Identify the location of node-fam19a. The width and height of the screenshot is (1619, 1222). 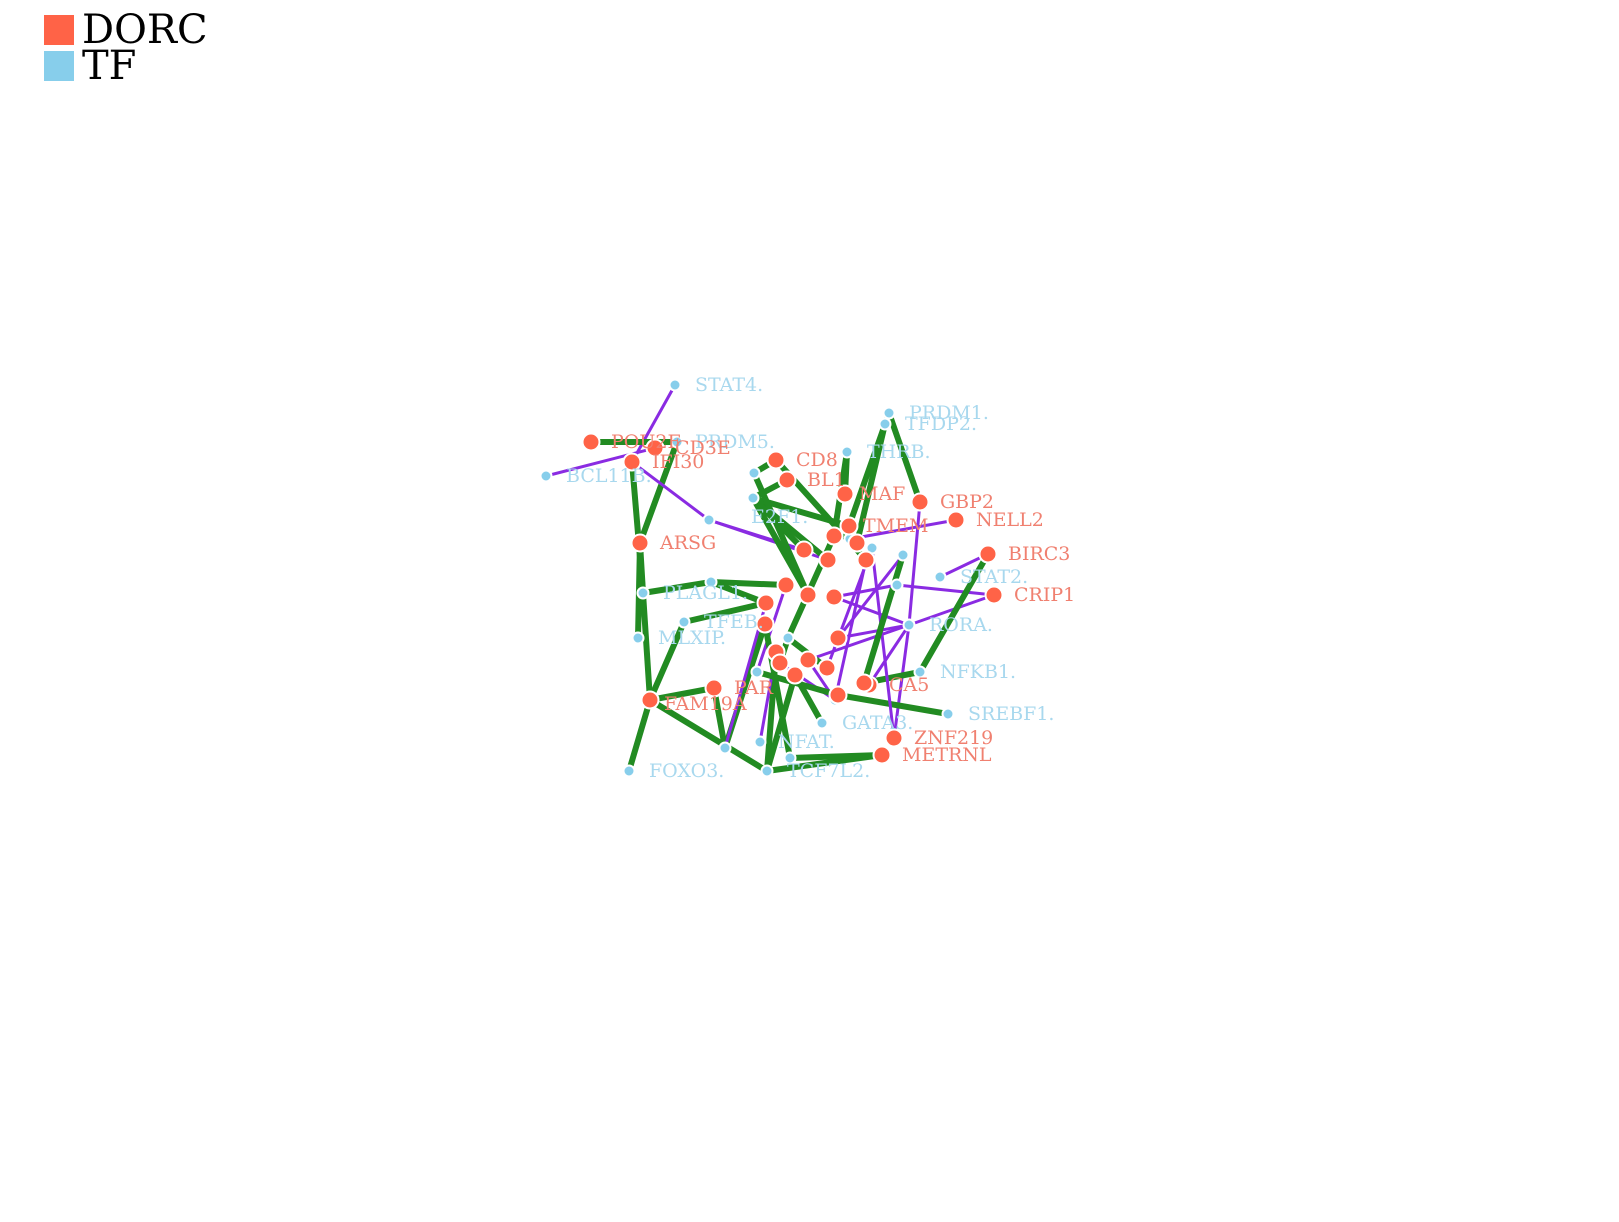
(650, 700).